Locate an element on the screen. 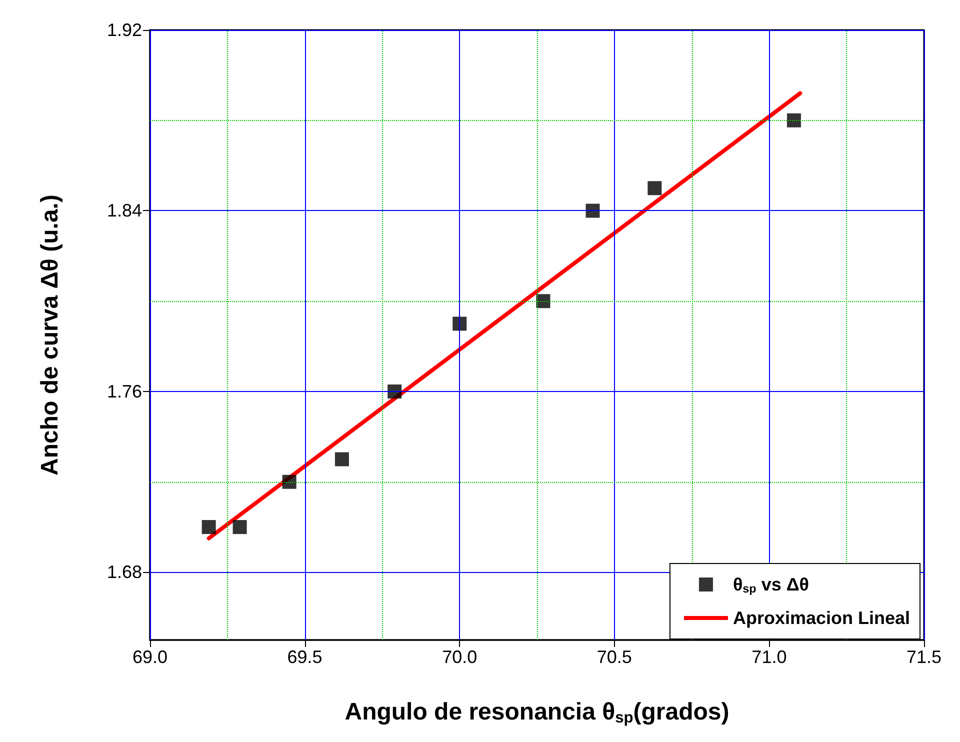 Image resolution: width=960 pixels, height=742 pixels. x-tick-label: 69.5 is located at coordinates (304, 657).